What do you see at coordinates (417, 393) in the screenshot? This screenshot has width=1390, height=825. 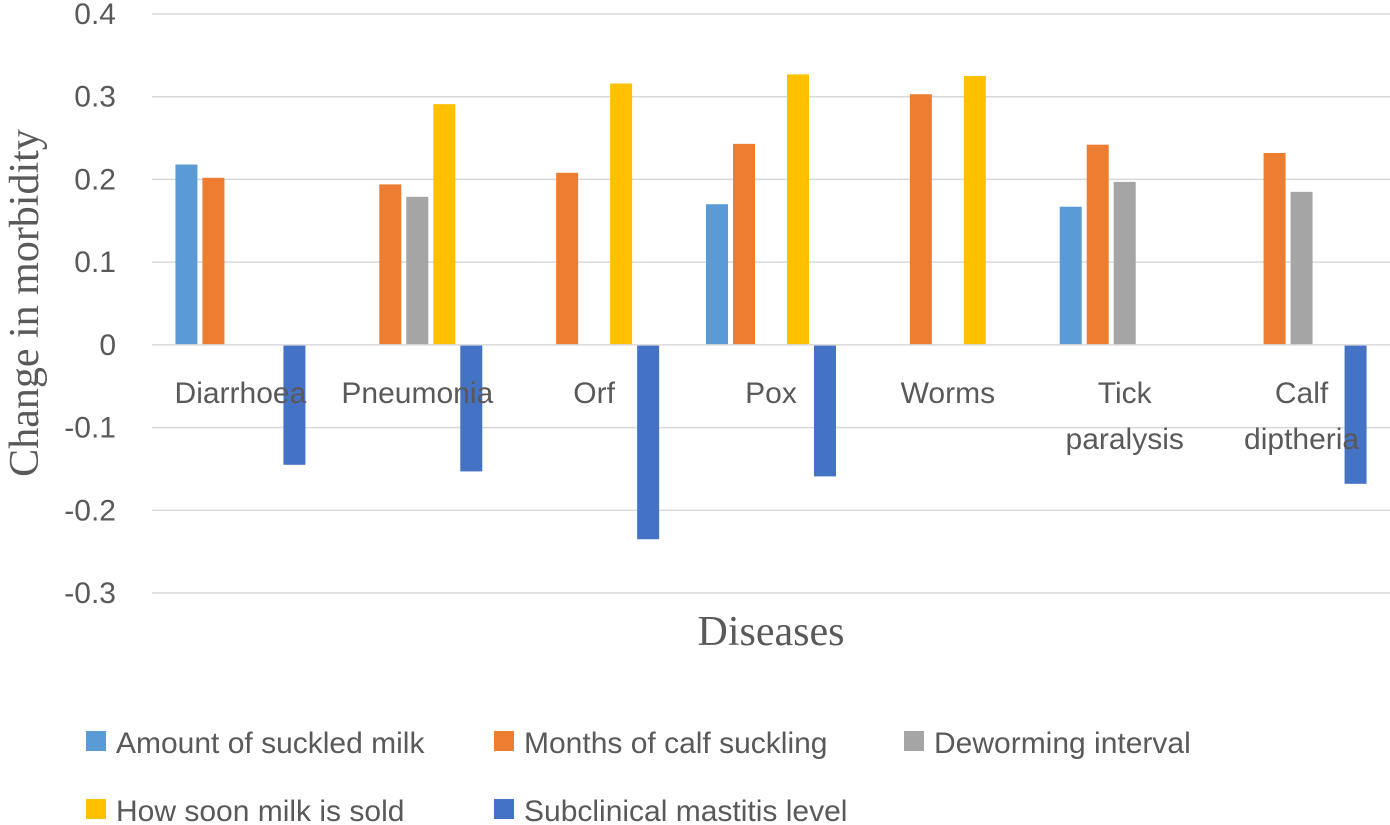 I see `category-label: Pneumonia` at bounding box center [417, 393].